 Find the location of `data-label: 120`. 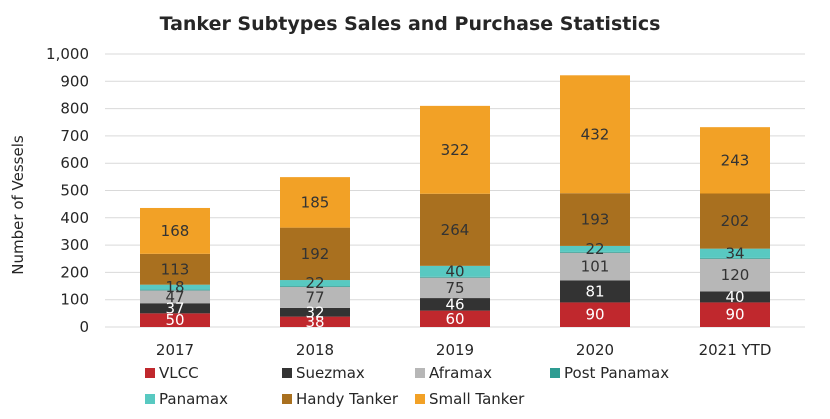

data-label: 120 is located at coordinates (735, 275).